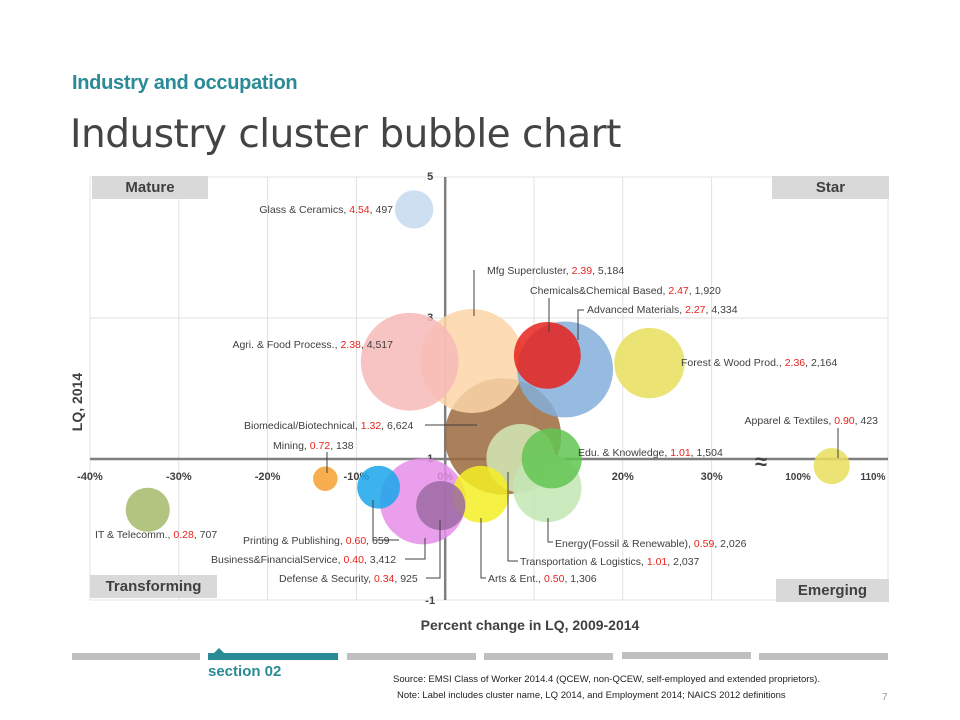 The image size is (960, 720). Describe the element at coordinates (150, 187) in the screenshot. I see `quadrant-label-mature: Mature` at that location.